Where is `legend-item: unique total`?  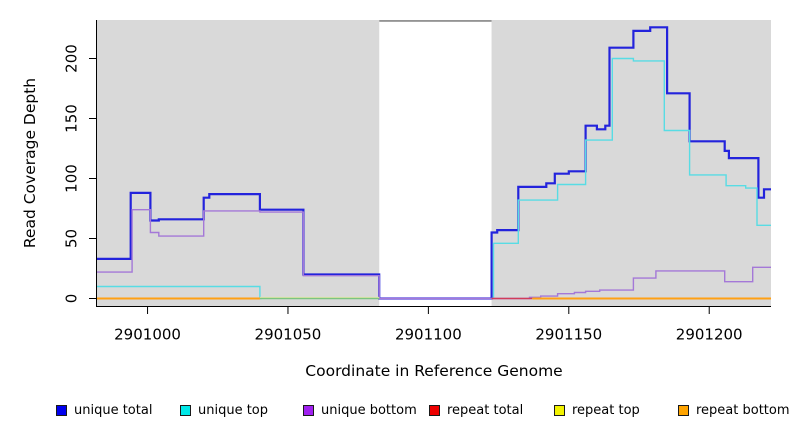 legend-item: unique total is located at coordinates (104, 410).